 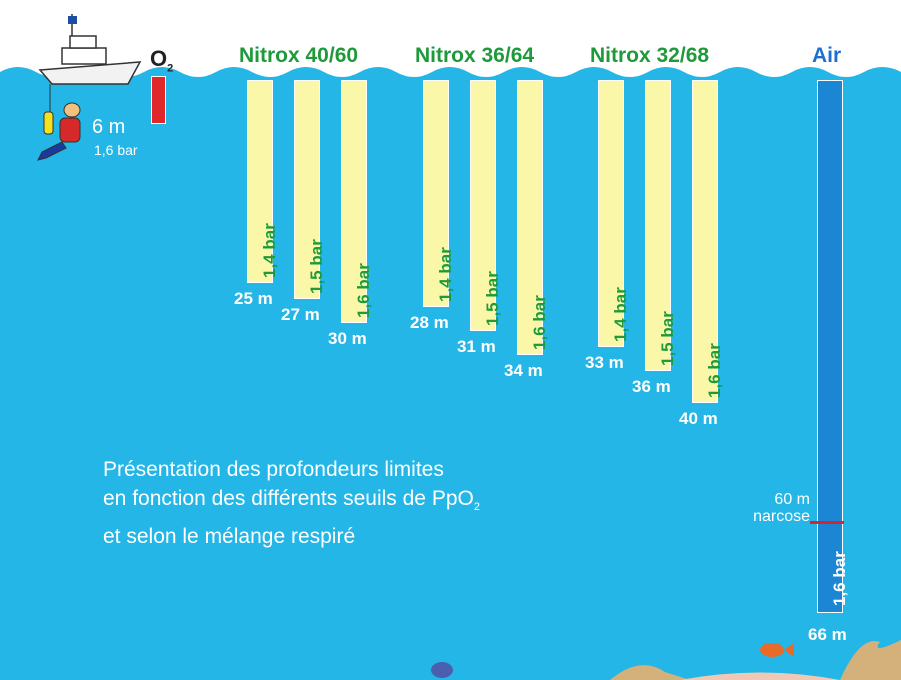 I want to click on mix-title-nitrox-40-60: Nitrox 40/60, so click(x=299, y=55).